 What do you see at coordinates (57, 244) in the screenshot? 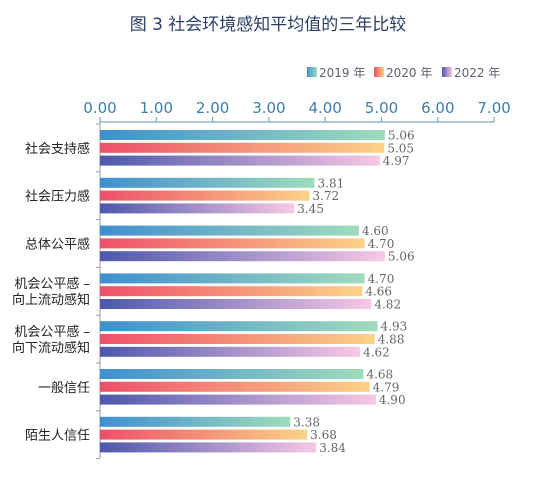
I see `category-label: 总体公平感` at bounding box center [57, 244].